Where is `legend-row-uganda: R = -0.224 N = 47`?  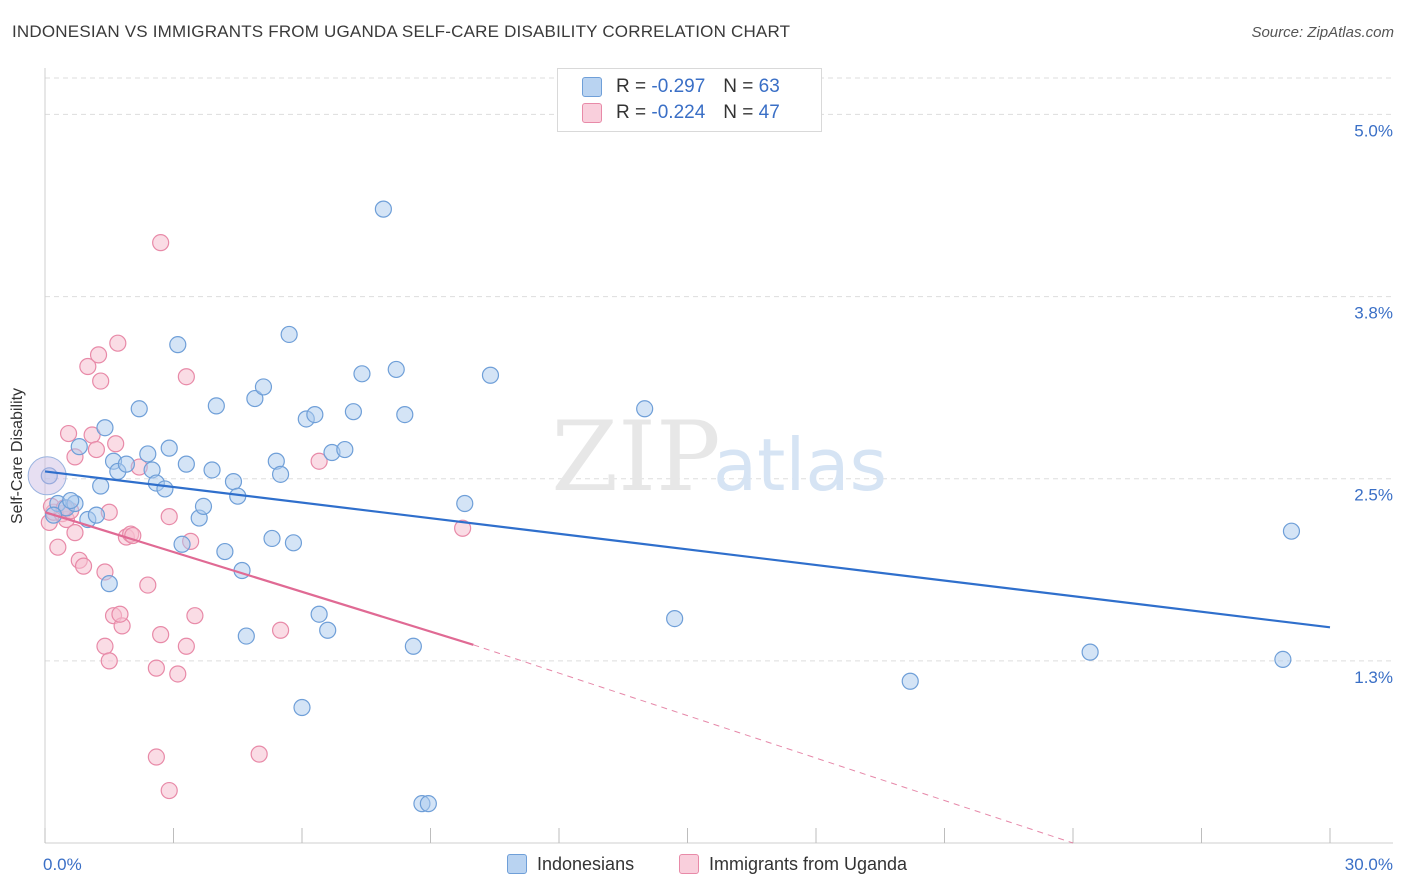
legend-row-uganda: R = -0.224 N = 47 is located at coordinates (681, 113).